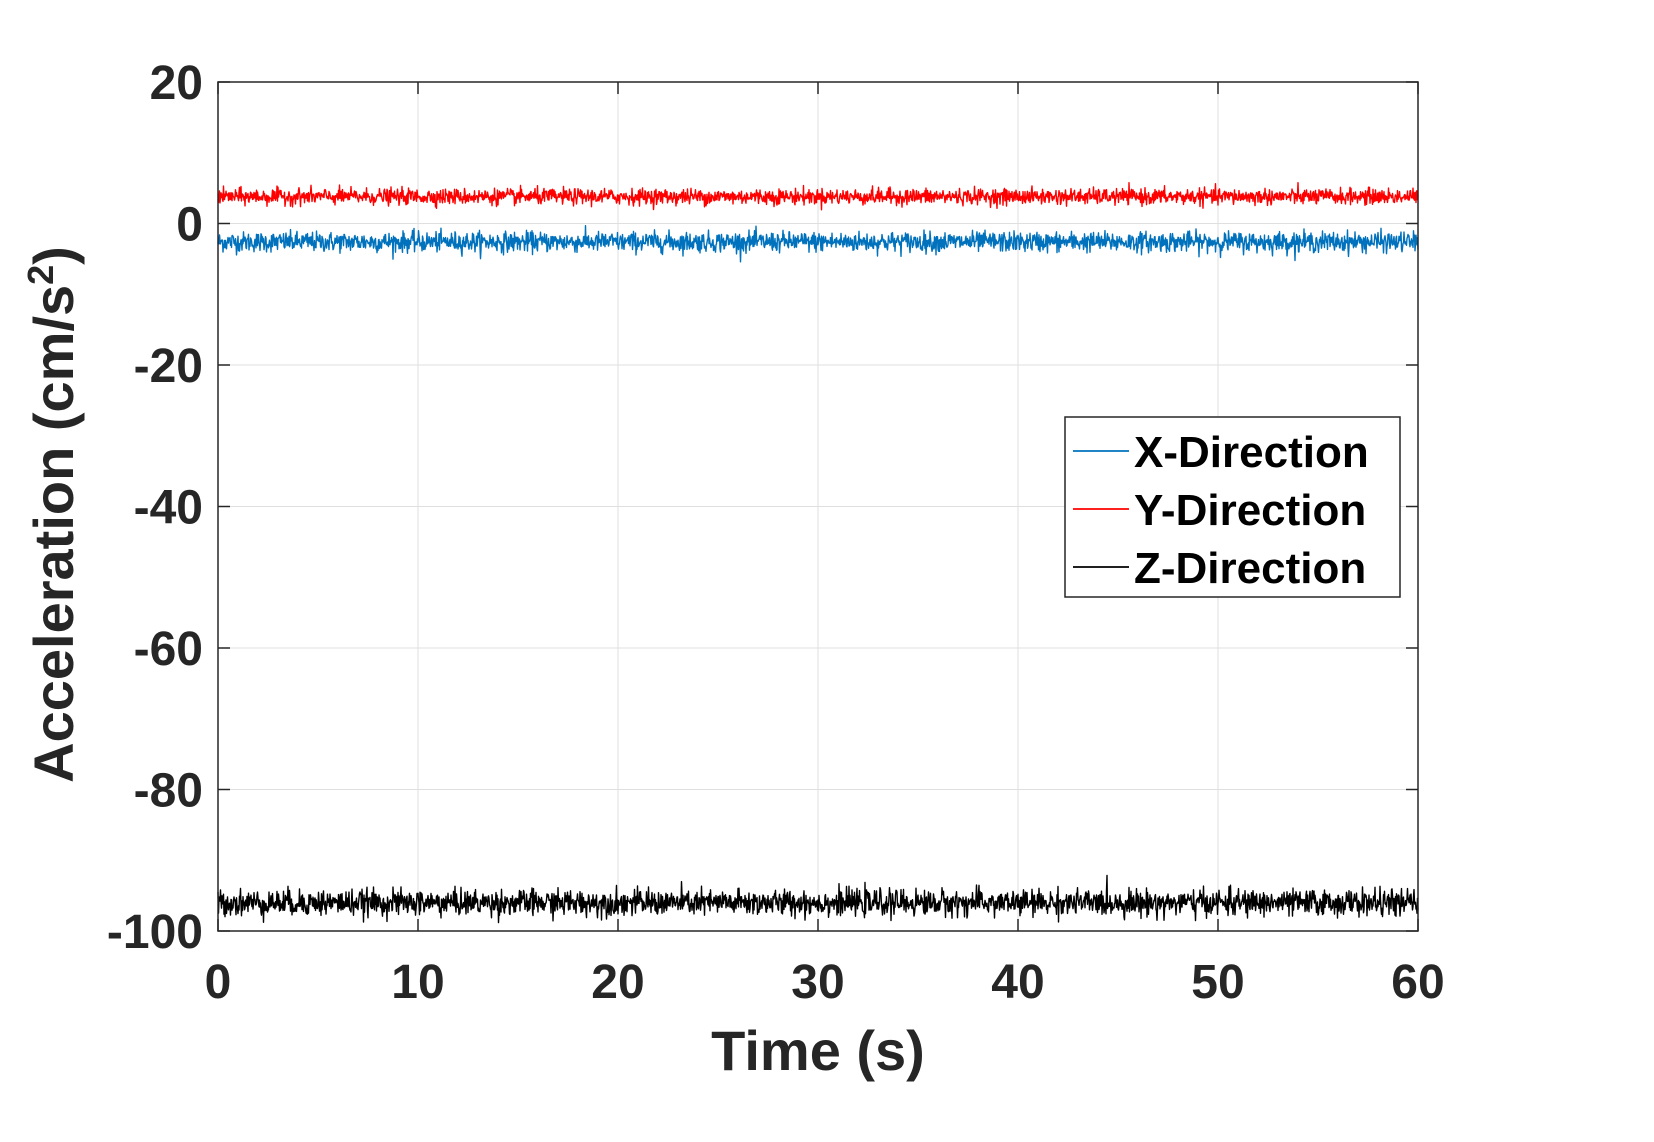  Describe the element at coordinates (189, 225) in the screenshot. I see `y-tick-label: 0` at that location.